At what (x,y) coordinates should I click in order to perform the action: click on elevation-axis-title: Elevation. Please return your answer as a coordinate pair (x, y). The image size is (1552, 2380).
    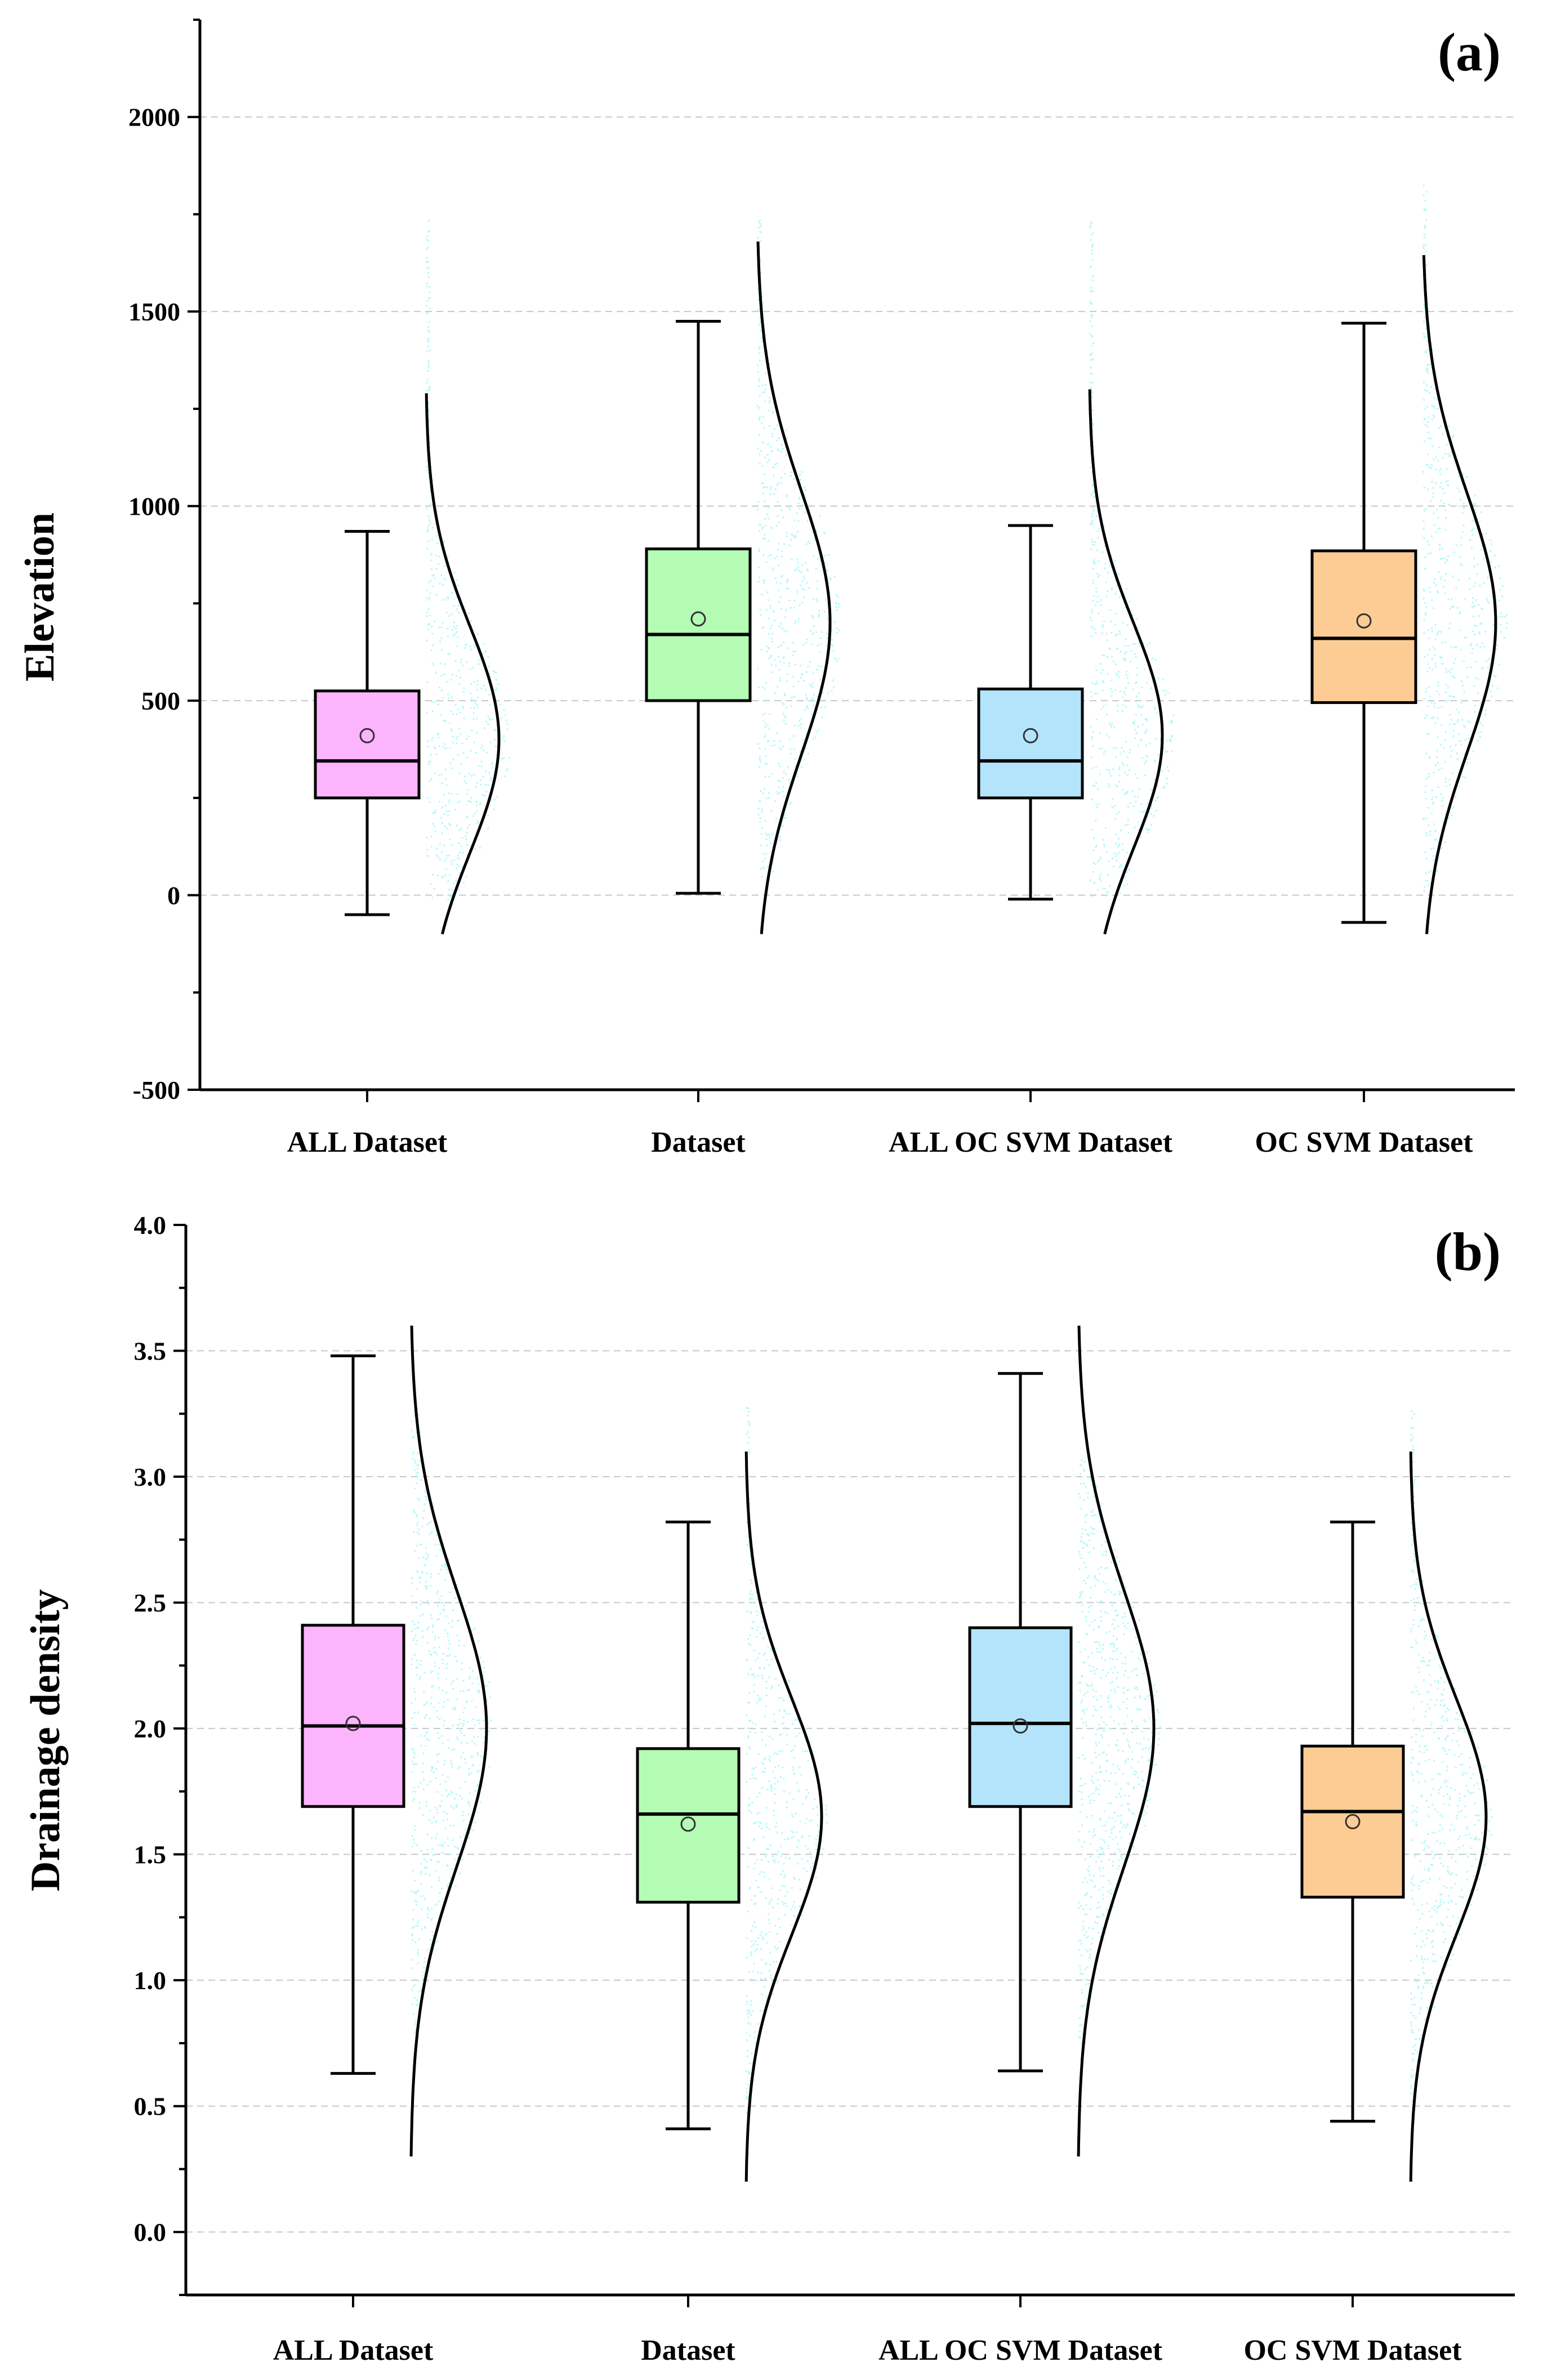
    Looking at the image, I should click on (40, 596).